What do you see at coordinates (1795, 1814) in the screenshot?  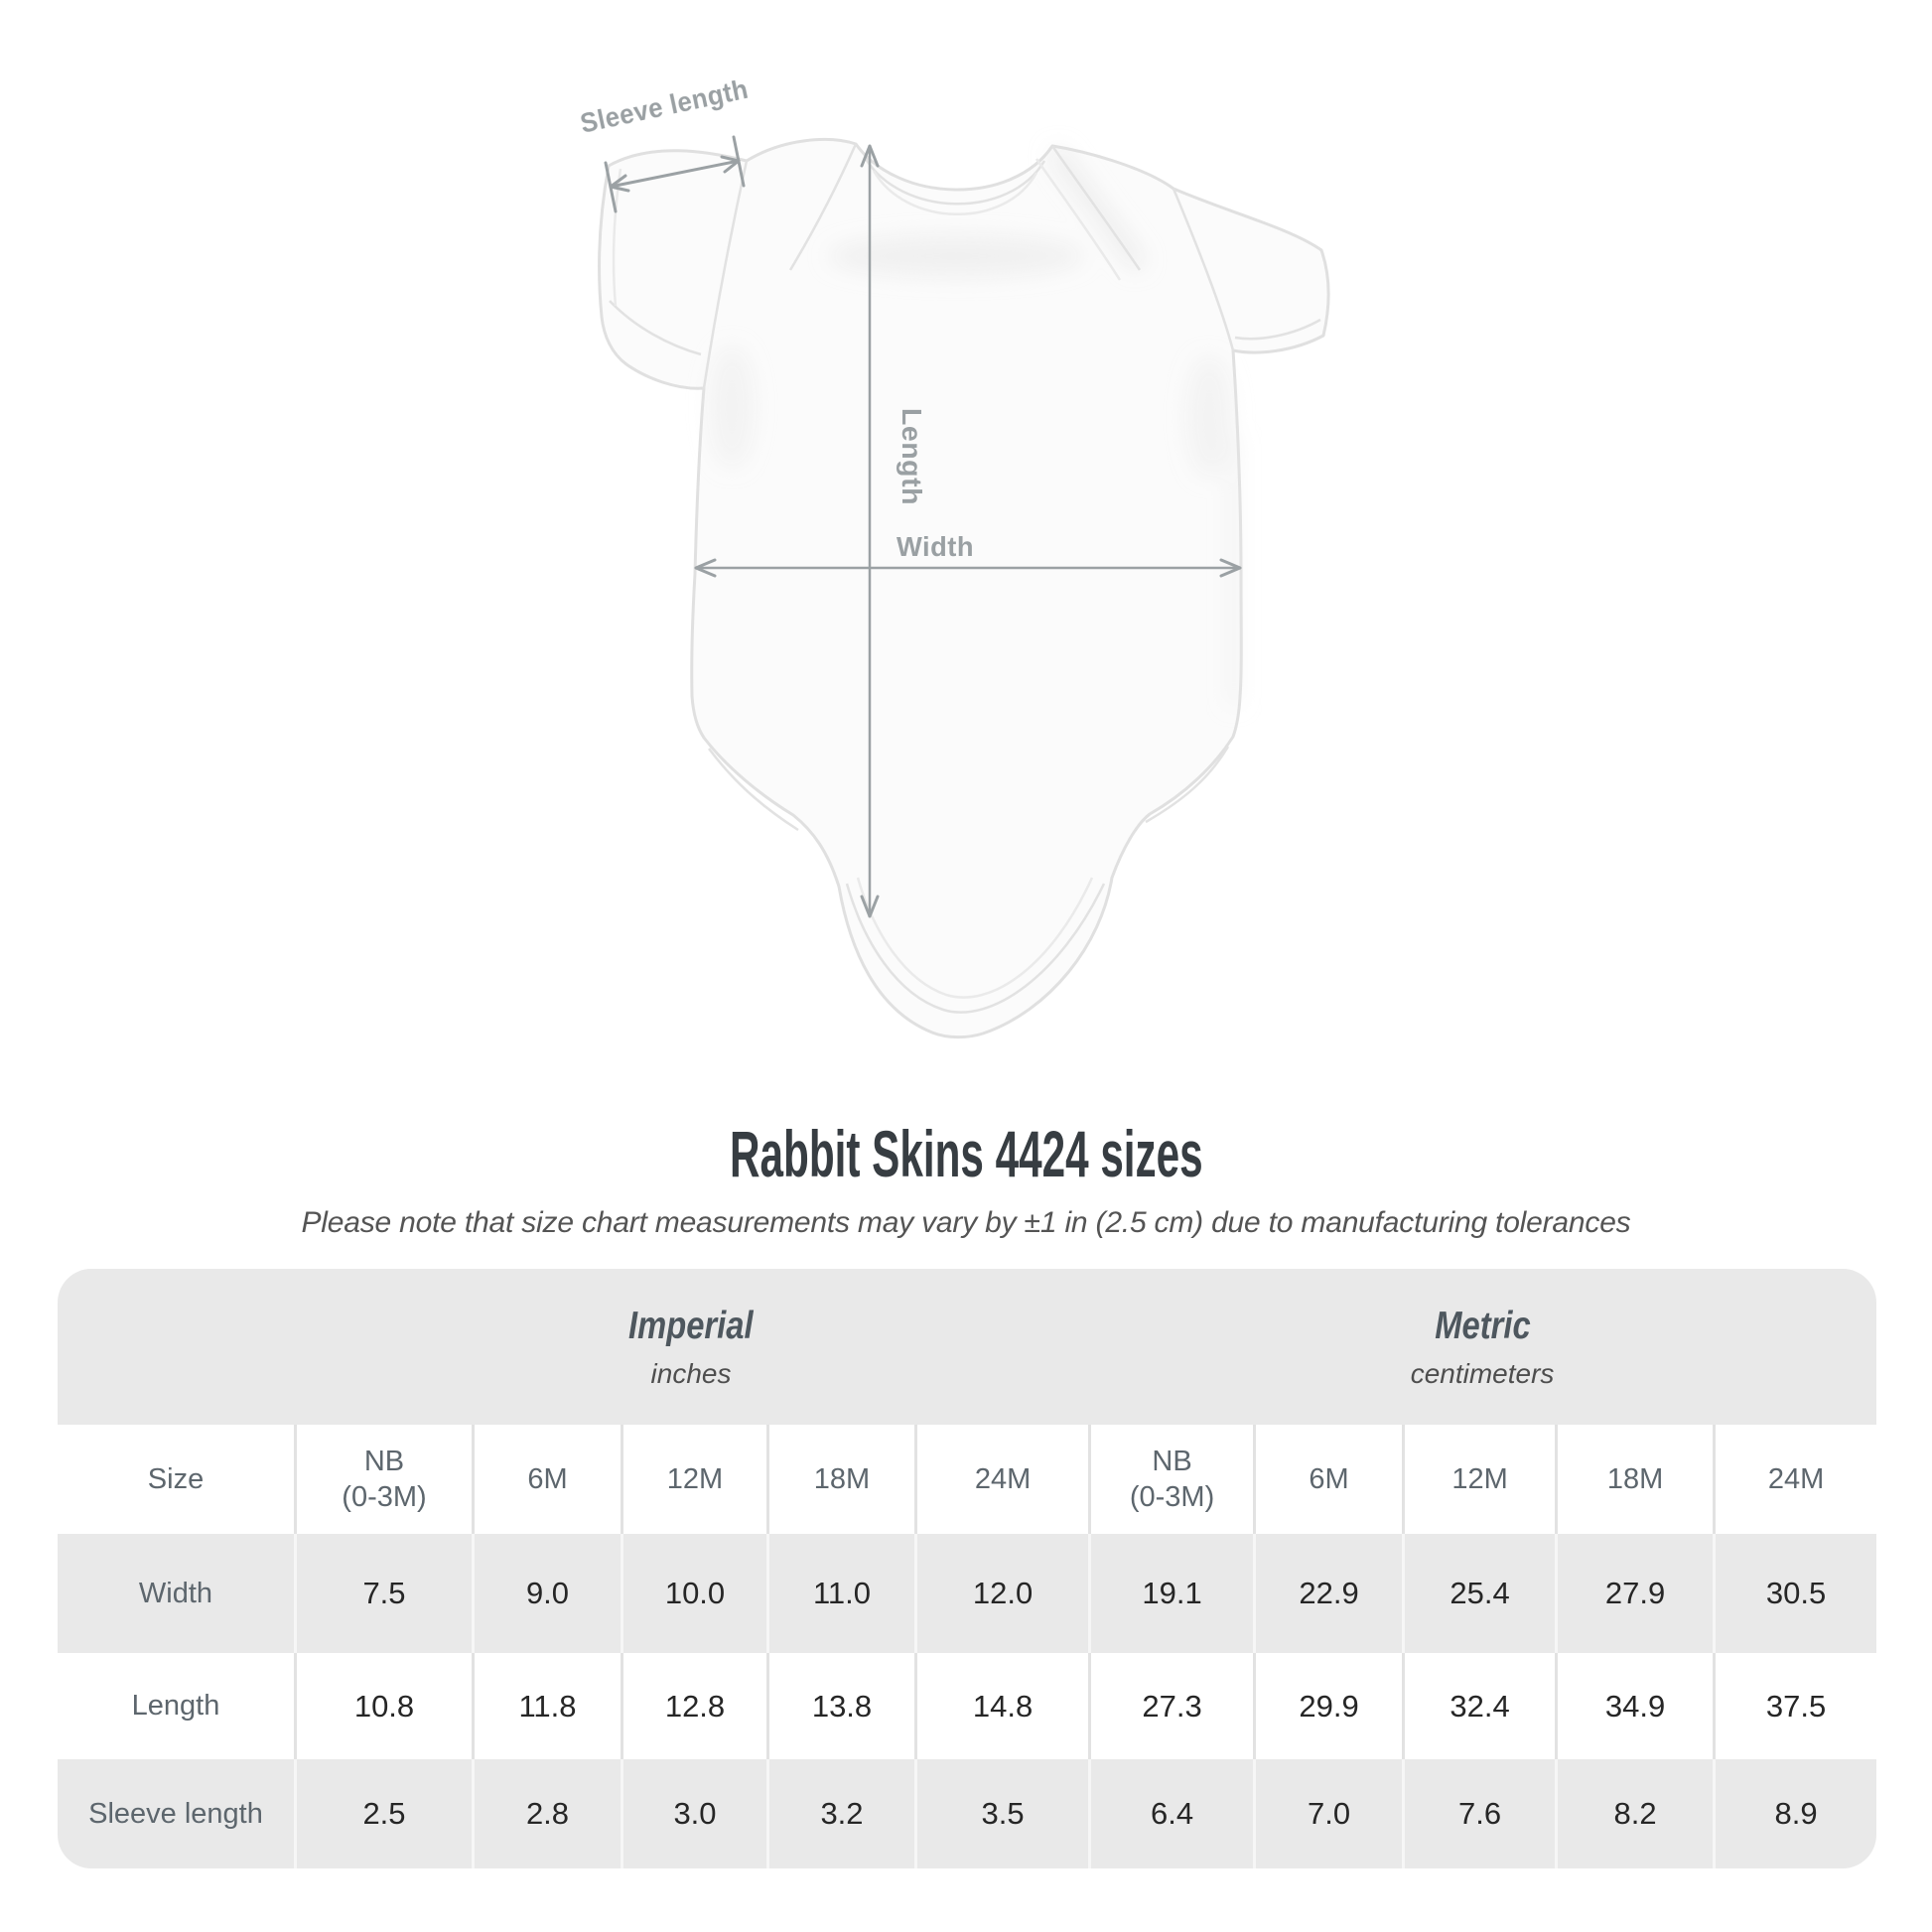 I see `value-cell: 8.9` at bounding box center [1795, 1814].